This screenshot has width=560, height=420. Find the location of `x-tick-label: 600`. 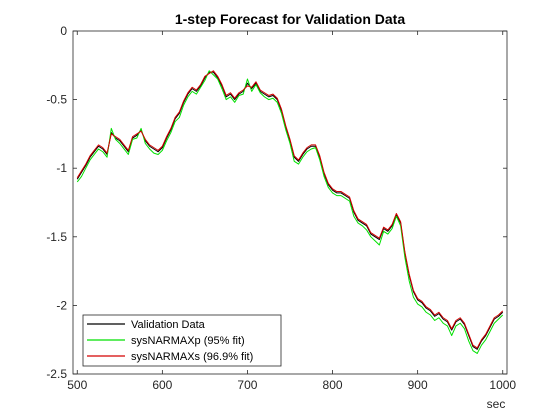

x-tick-label: 600 is located at coordinates (162, 385).